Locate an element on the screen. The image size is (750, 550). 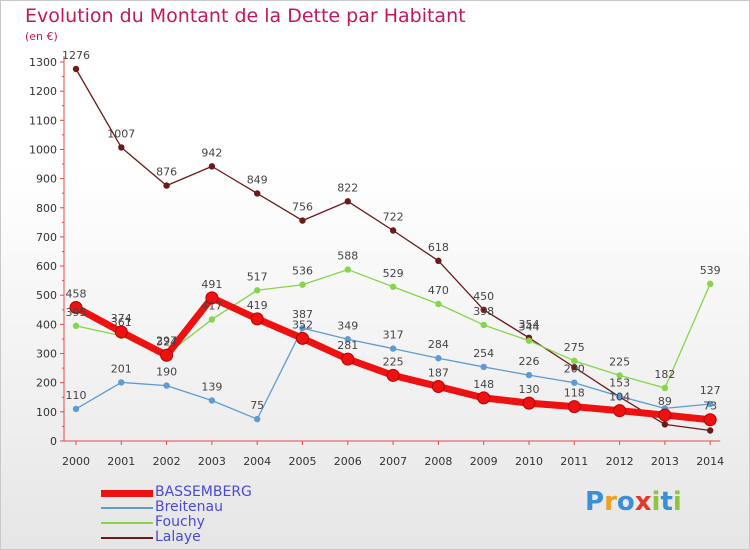
data-label-fouchy: 417 is located at coordinates (211, 305).